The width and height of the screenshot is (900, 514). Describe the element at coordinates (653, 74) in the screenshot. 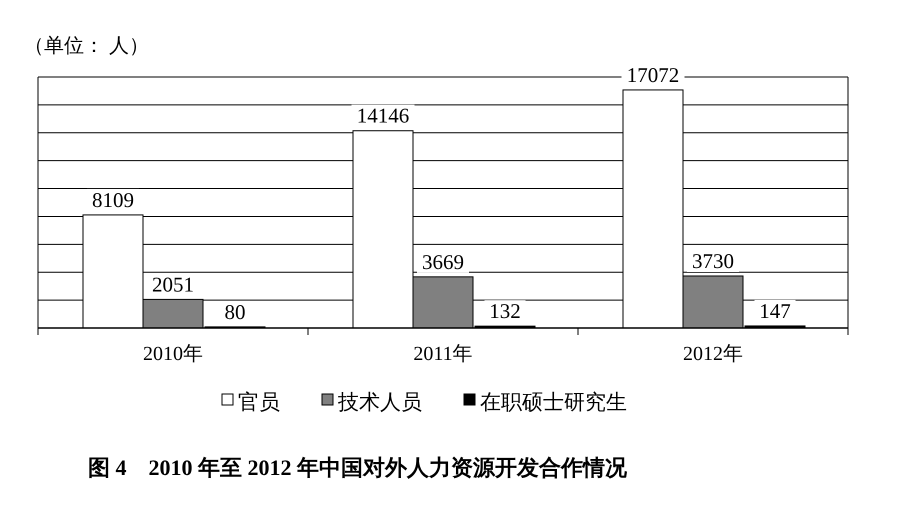

I see `data-label: 17072` at that location.